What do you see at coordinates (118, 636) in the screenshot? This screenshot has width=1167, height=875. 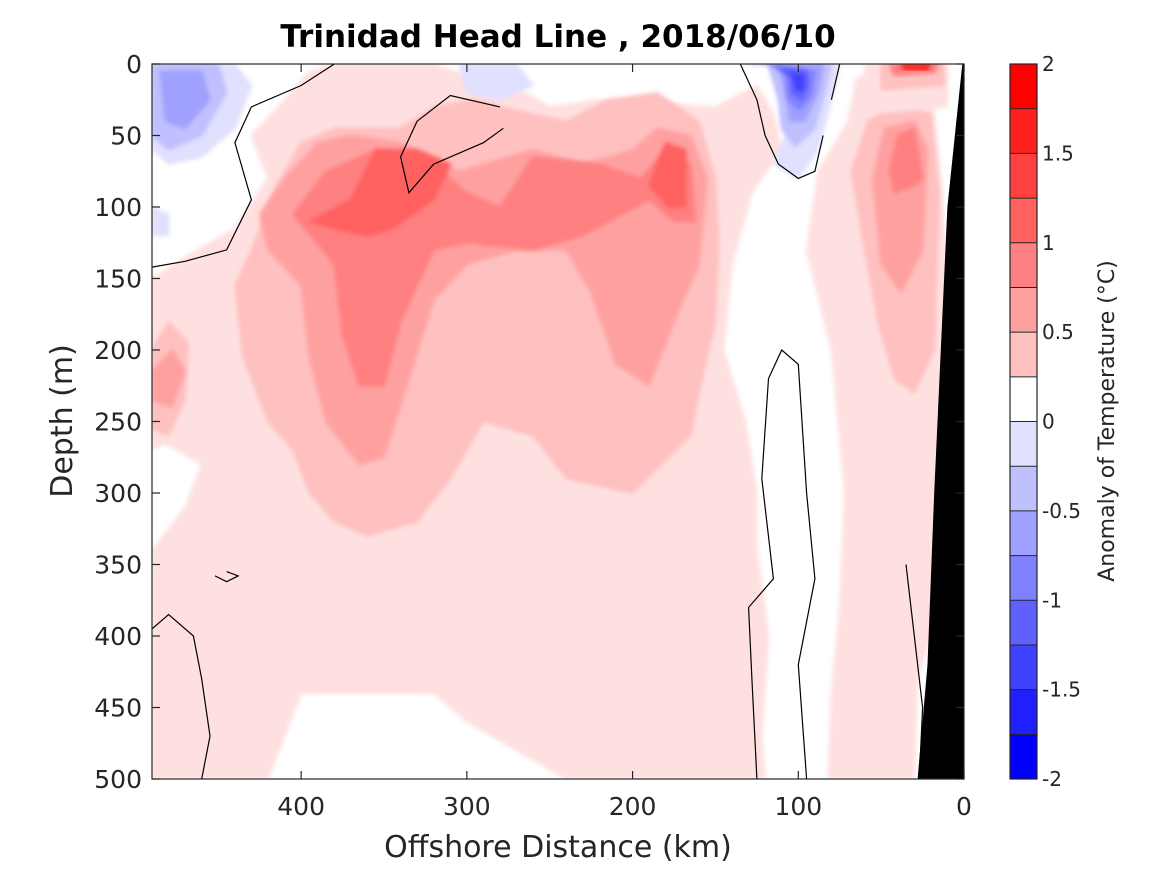 I see `y-tick-label: 400` at bounding box center [118, 636].